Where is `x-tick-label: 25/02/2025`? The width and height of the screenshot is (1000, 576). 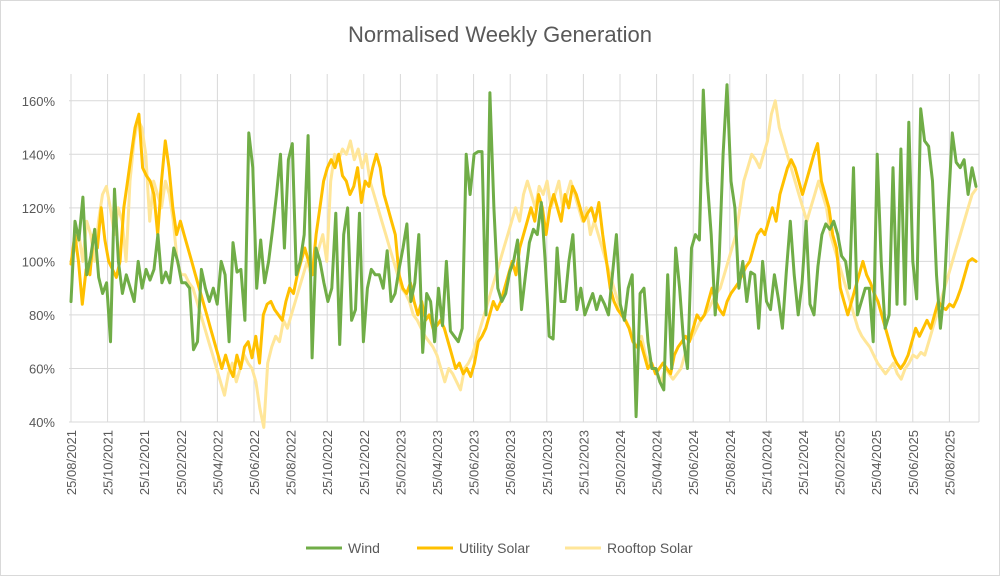
x-tick-label: 25/02/2025 is located at coordinates (840, 462).